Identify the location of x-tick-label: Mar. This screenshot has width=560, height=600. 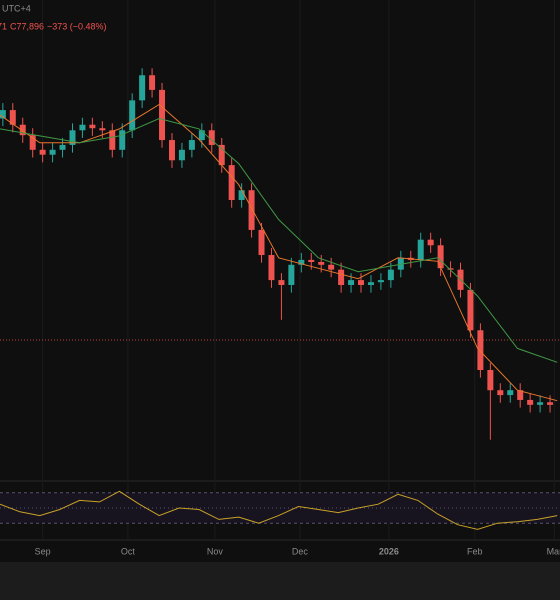
(553, 551).